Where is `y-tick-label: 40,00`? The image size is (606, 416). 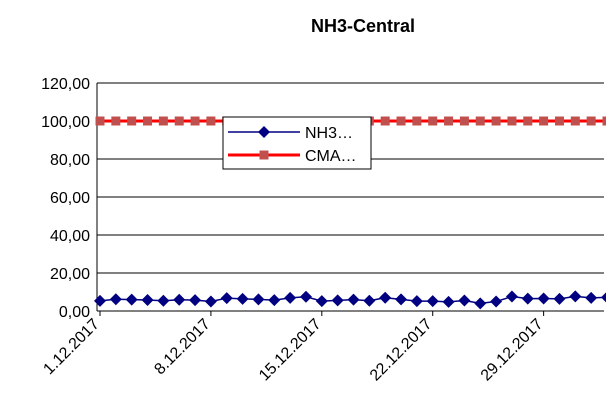 y-tick-label: 40,00 is located at coordinates (70, 236).